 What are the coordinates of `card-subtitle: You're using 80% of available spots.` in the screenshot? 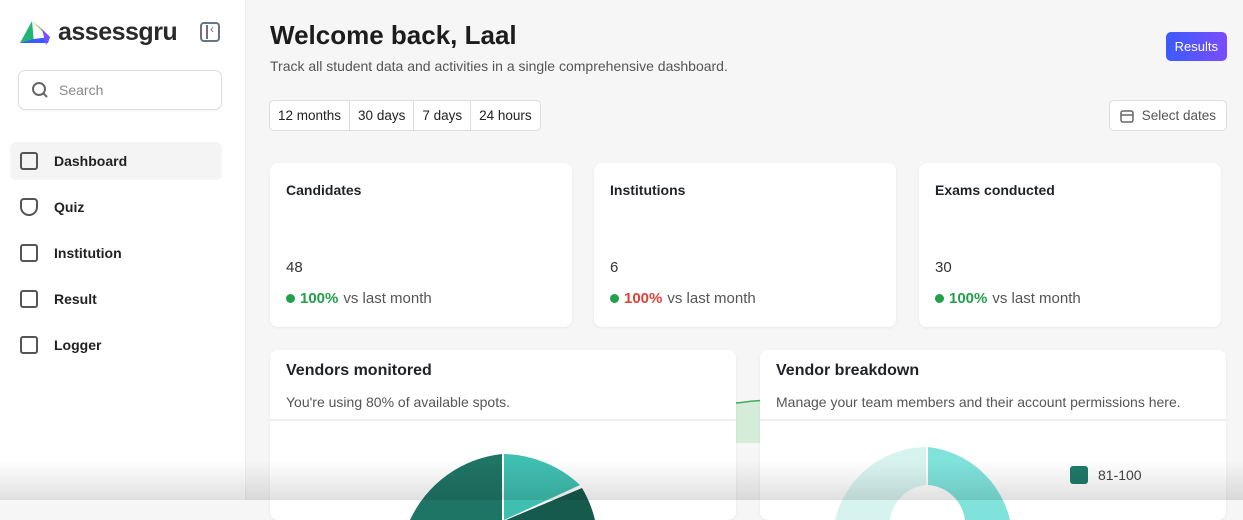 It's located at (398, 402).